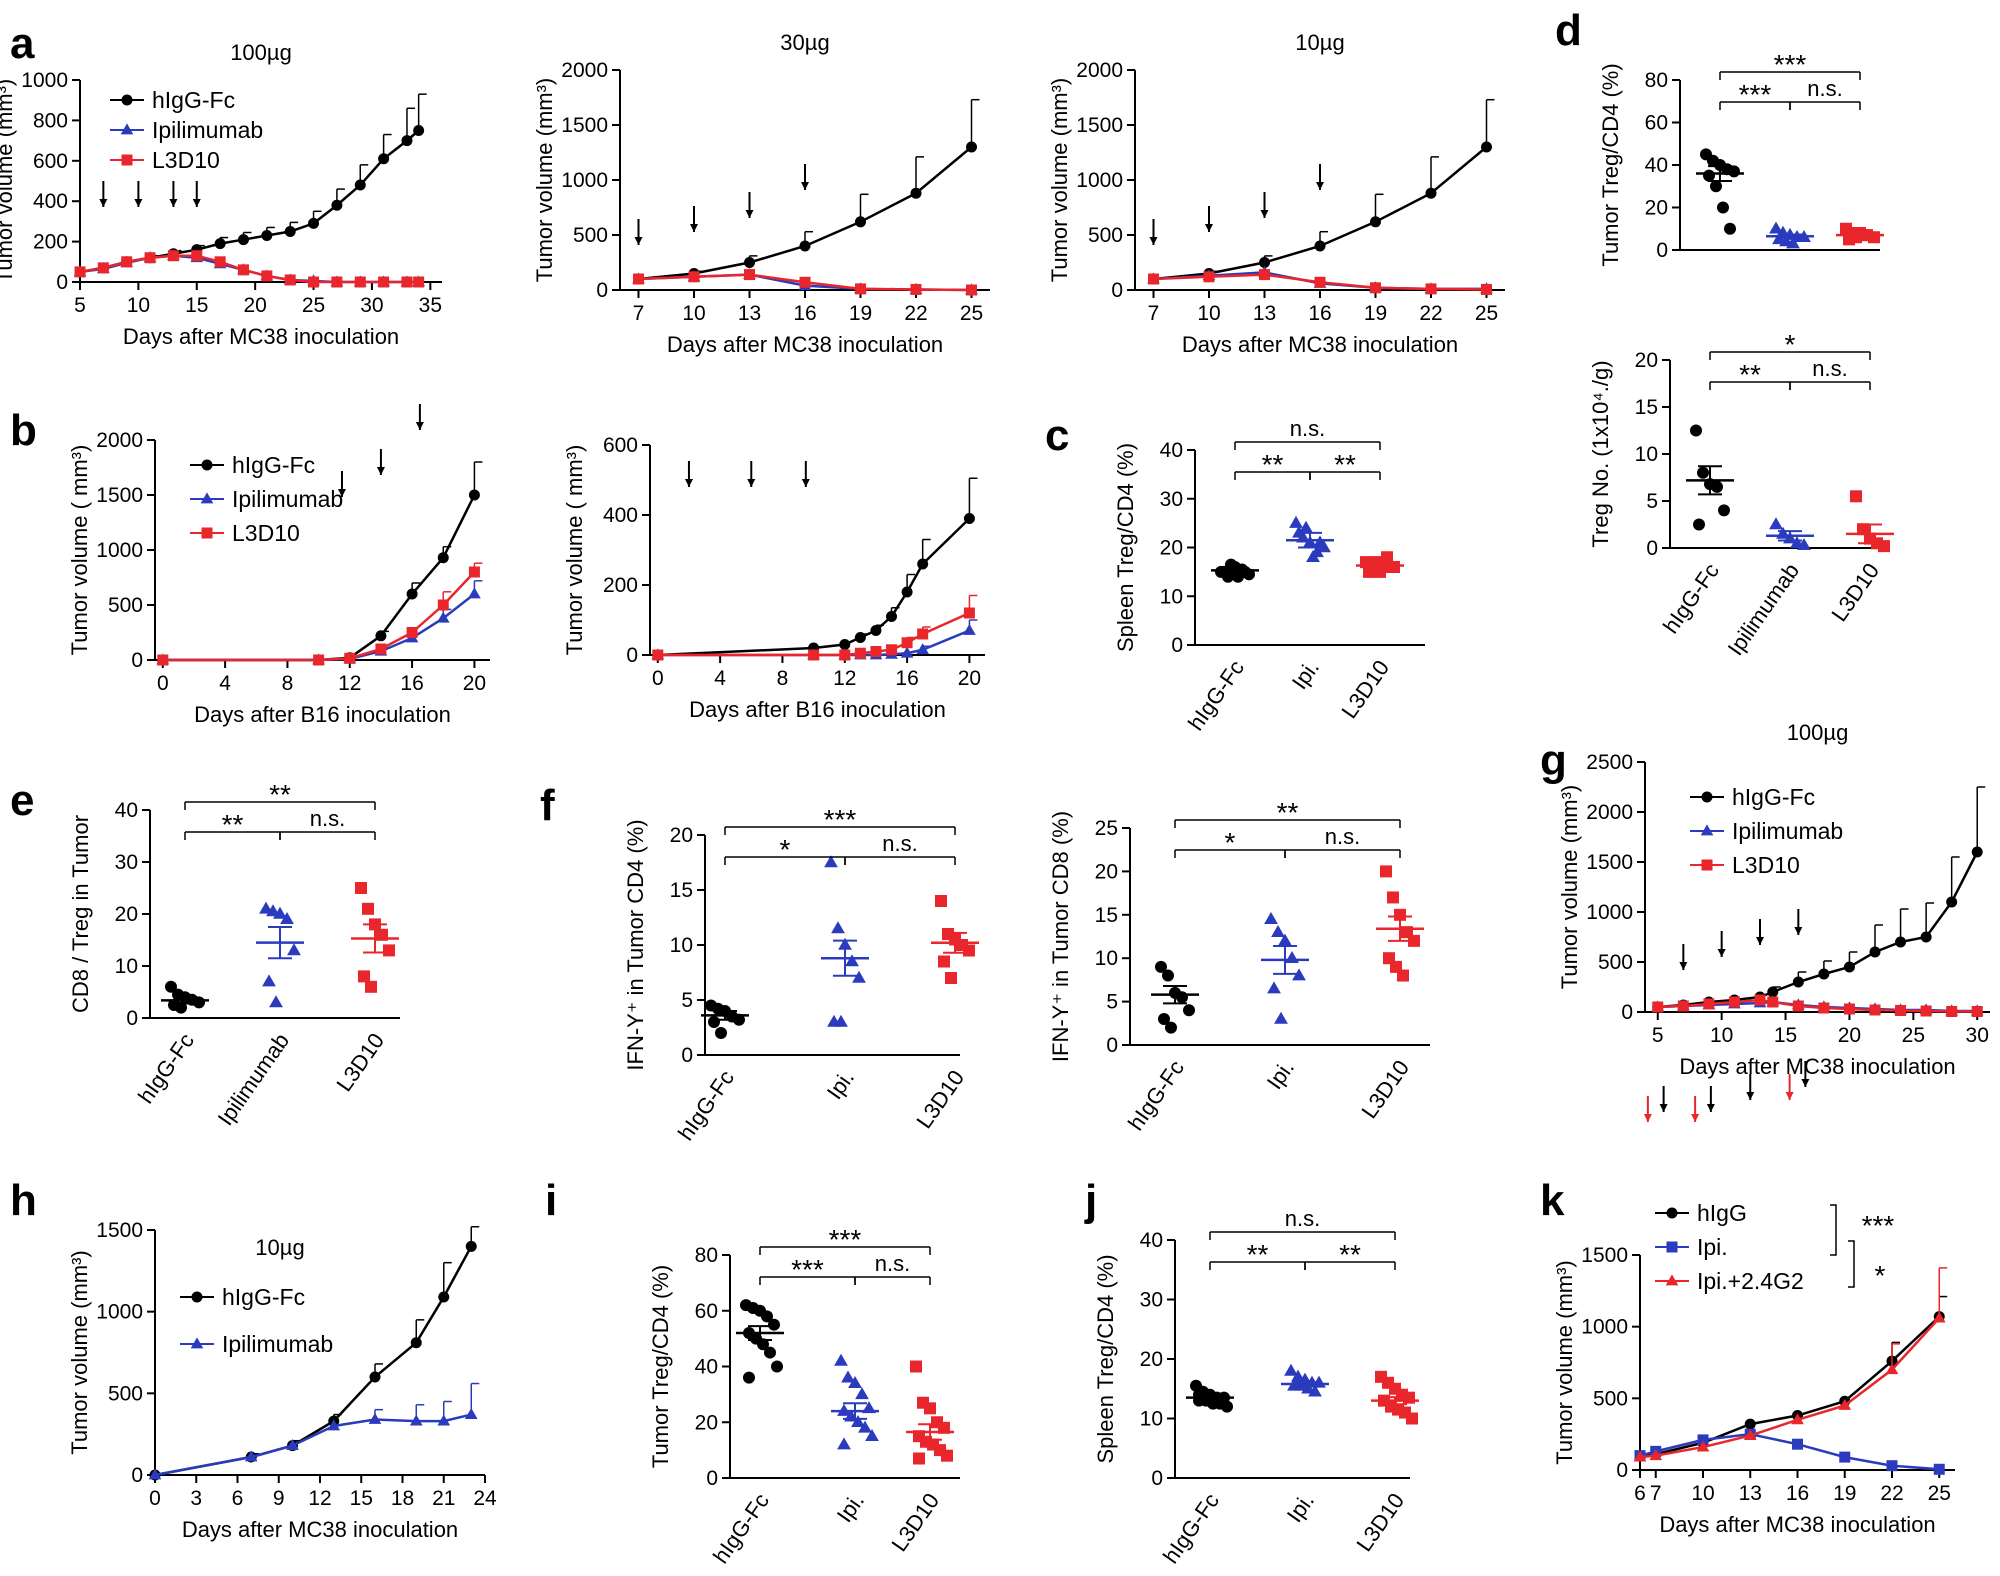 The image size is (2000, 1576). What do you see at coordinates (1385, 1089) in the screenshot?
I see `category-label: L3D10` at bounding box center [1385, 1089].